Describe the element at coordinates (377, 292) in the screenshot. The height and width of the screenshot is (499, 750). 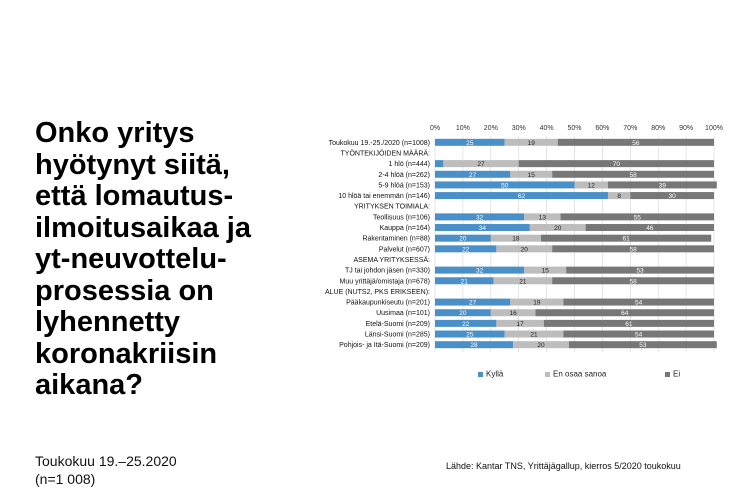
I see `row-header: ALUE (NUTS2, PKS ERIKSEEN):` at that location.